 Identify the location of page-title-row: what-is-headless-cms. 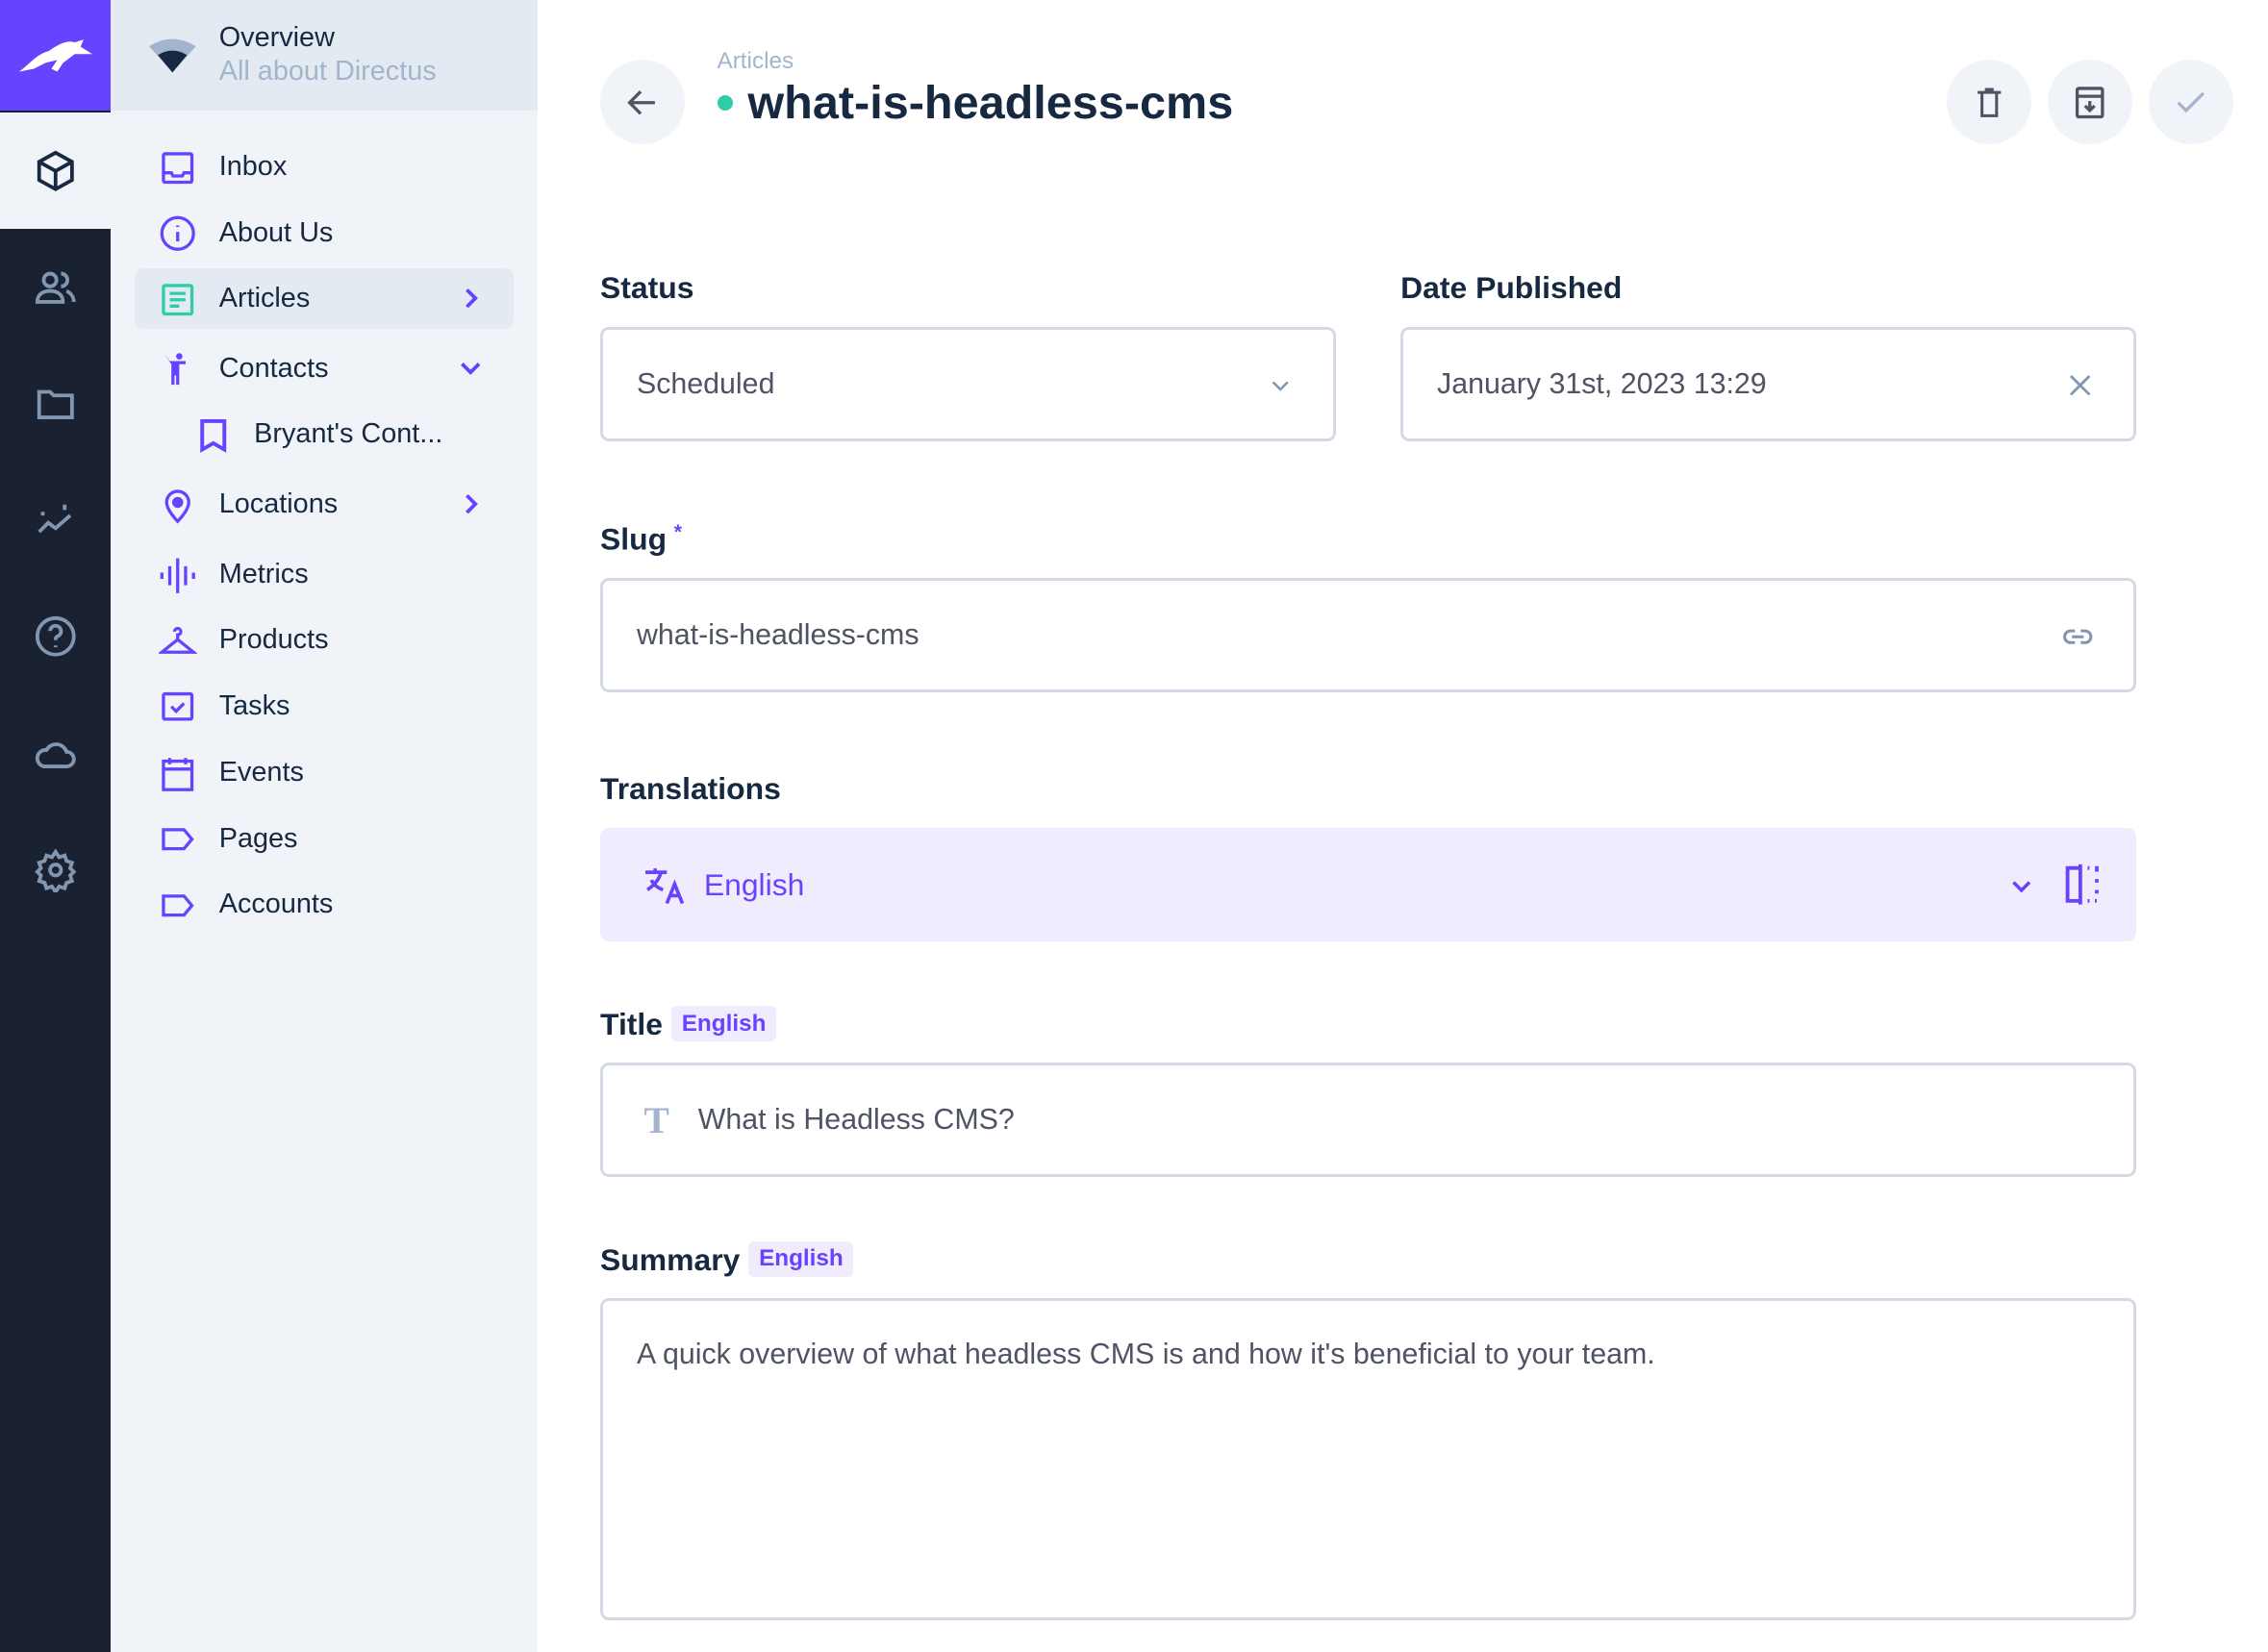
(976, 103).